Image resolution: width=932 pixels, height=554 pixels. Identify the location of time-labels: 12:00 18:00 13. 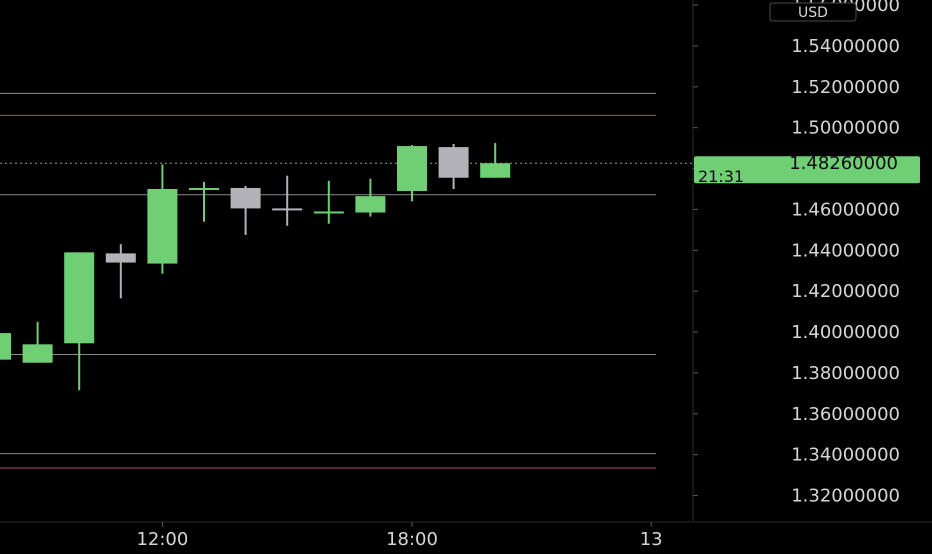
(399, 536).